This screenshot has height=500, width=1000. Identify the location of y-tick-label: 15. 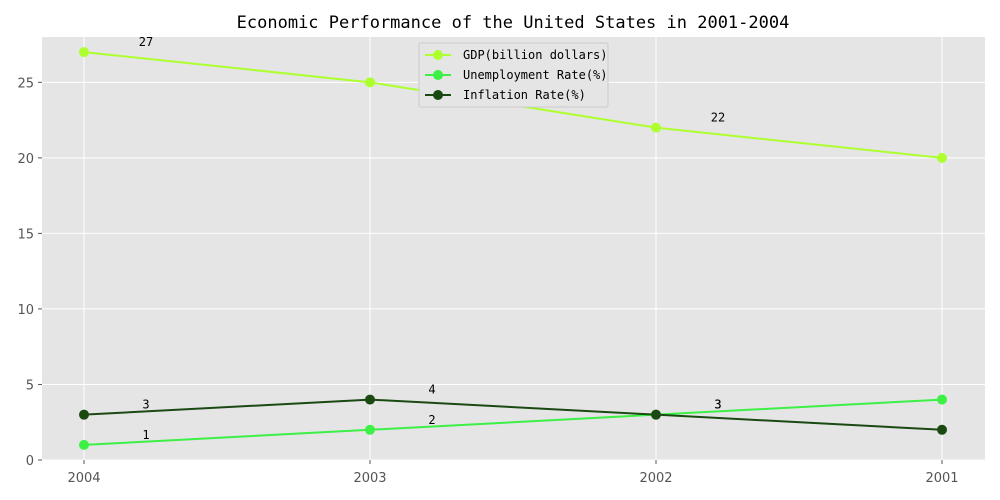
(25, 234).